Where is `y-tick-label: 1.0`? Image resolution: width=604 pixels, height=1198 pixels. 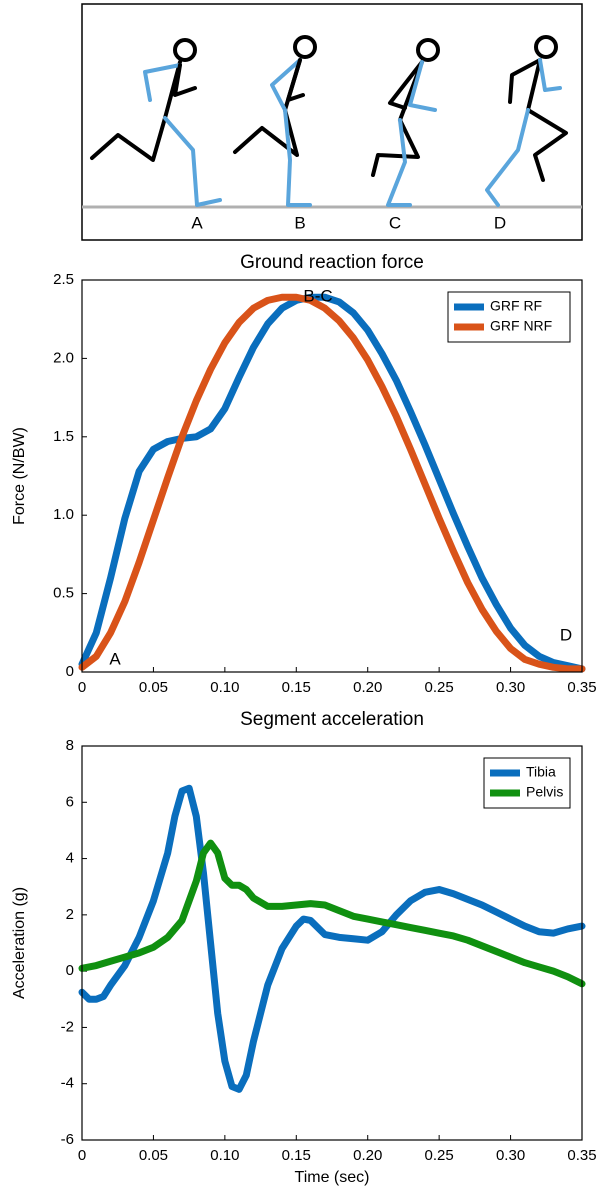
y-tick-label: 1.0 is located at coordinates (63, 514).